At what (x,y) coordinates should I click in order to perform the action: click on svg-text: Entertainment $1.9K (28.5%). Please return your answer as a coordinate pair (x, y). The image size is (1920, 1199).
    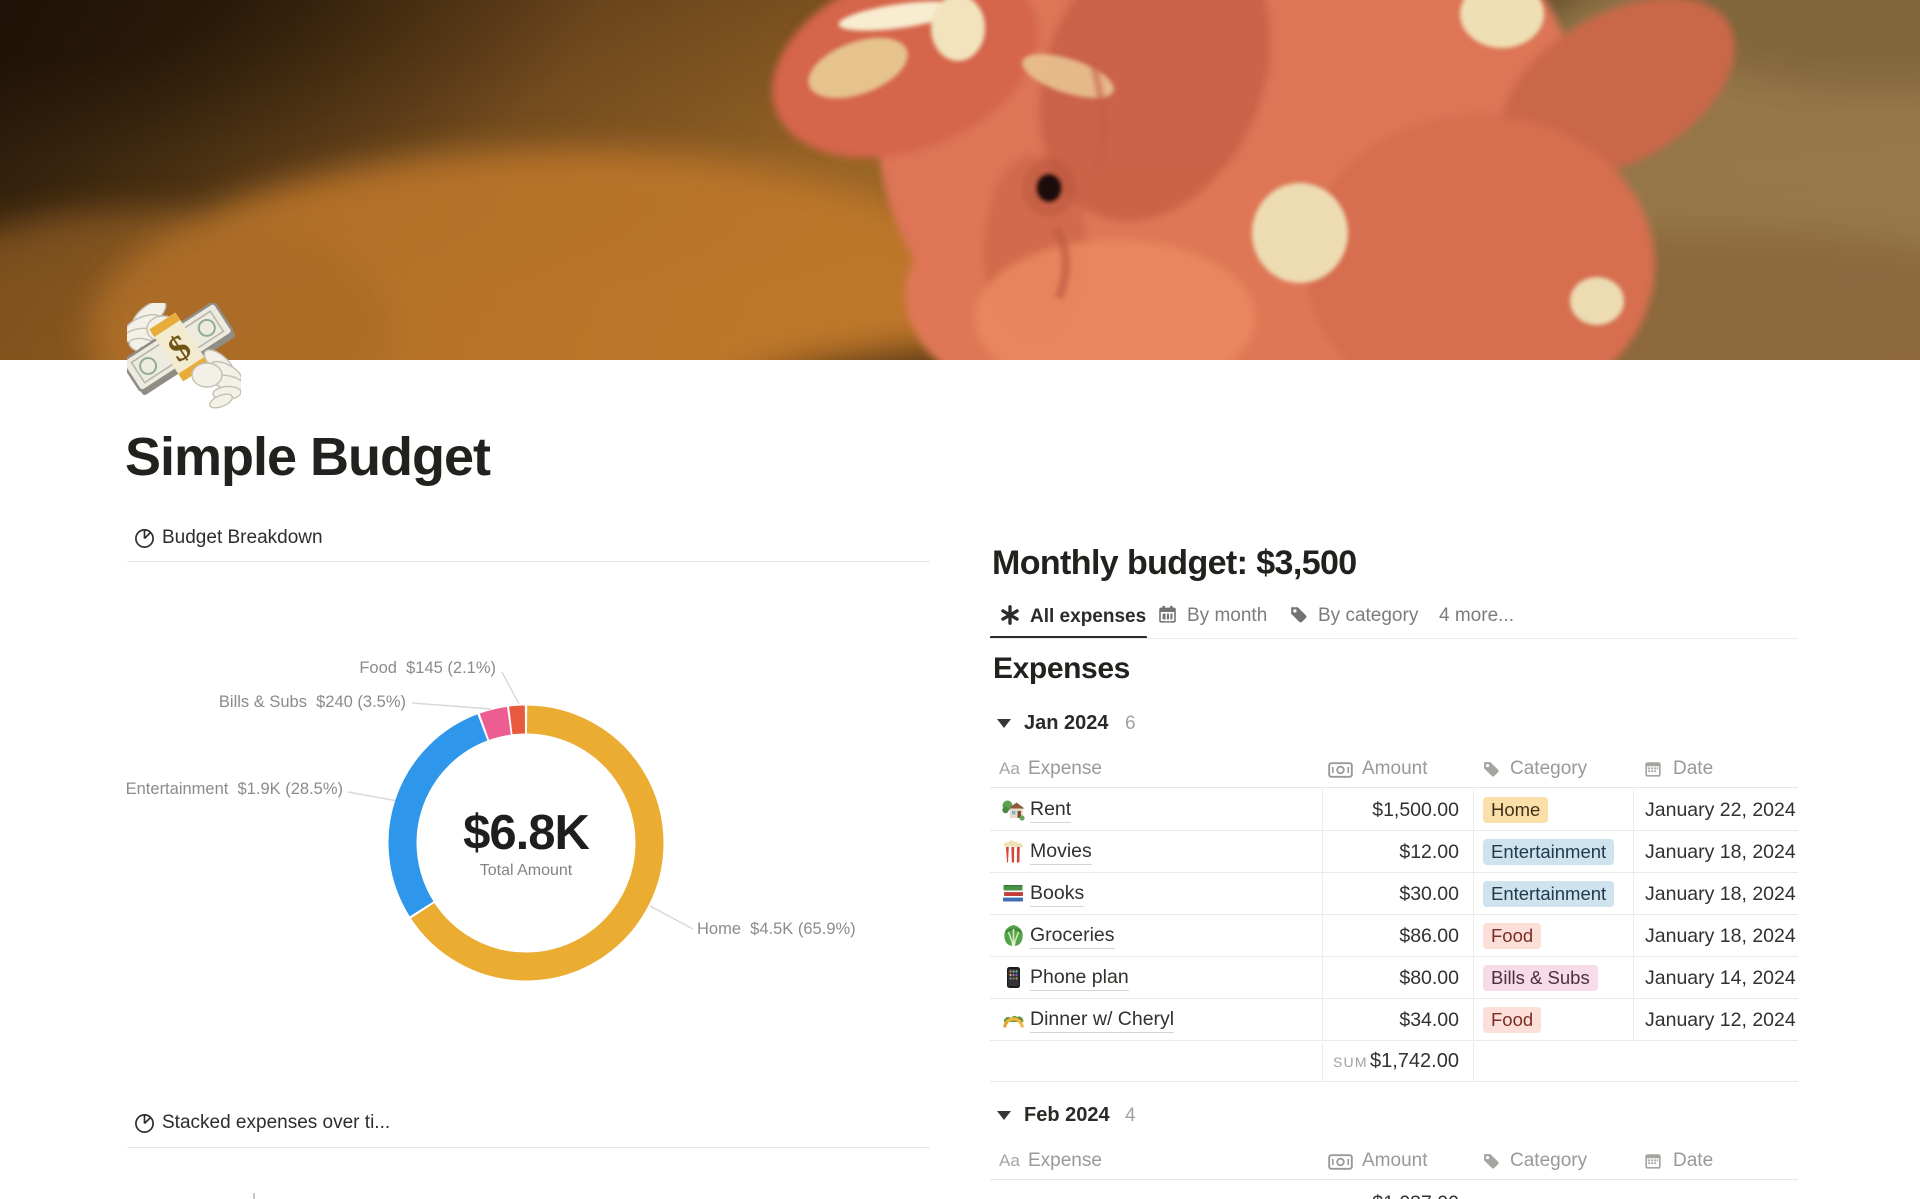
    Looking at the image, I should click on (234, 789).